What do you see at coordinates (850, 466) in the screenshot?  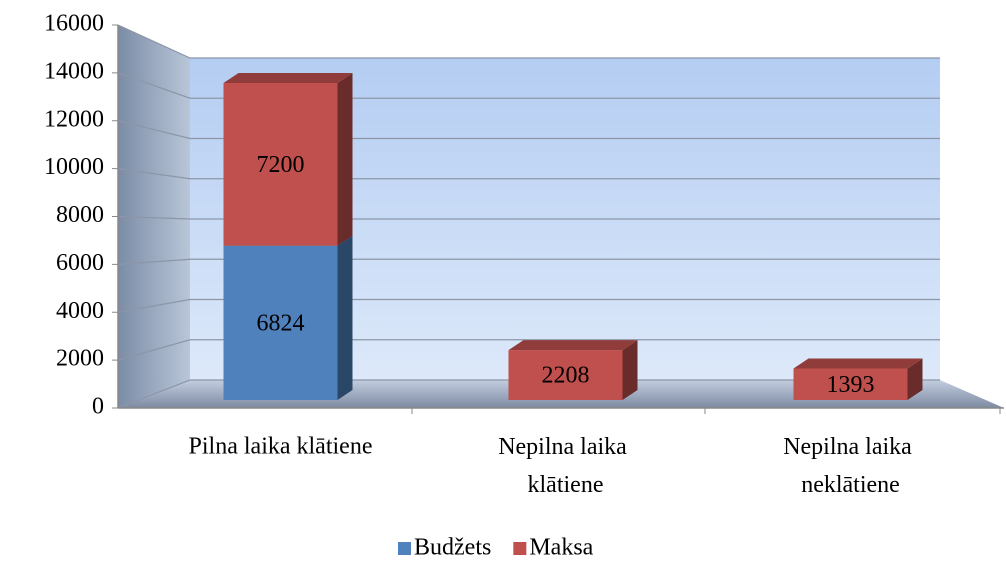 I see `x-tick-label: Nepilna laika neklātiene` at bounding box center [850, 466].